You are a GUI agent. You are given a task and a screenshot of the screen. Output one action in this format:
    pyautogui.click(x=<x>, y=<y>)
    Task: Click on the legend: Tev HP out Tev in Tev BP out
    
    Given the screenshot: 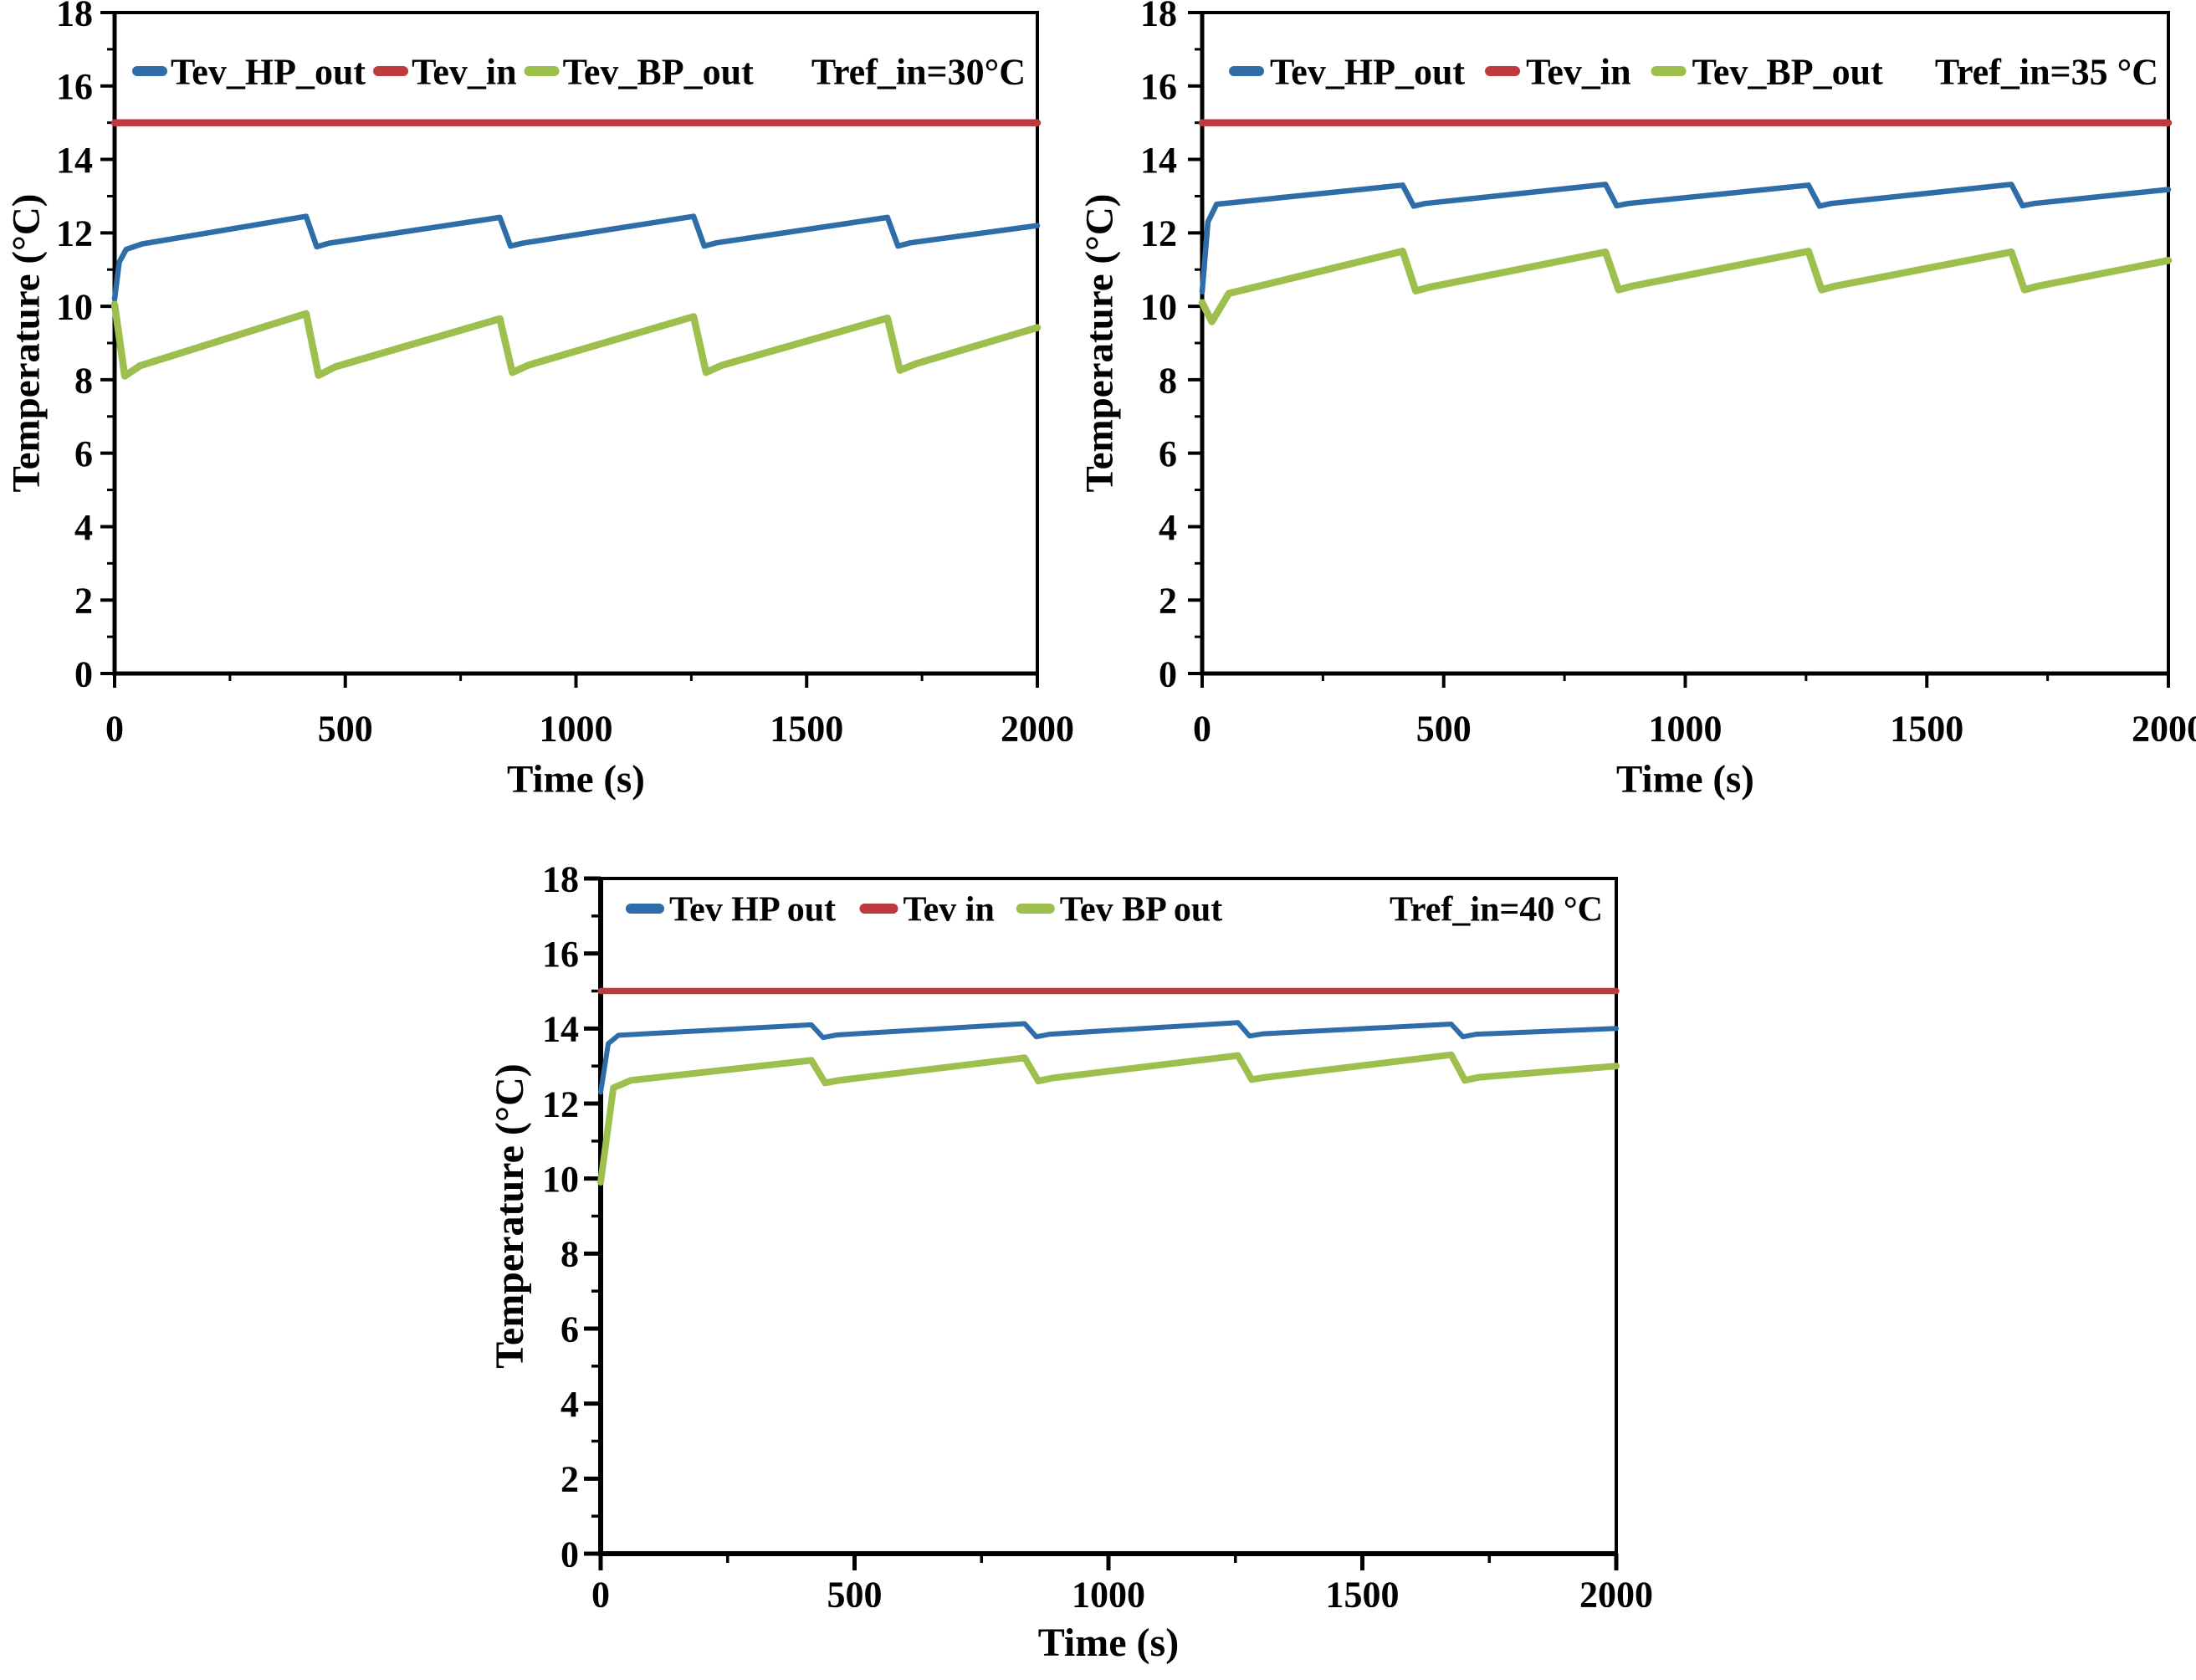 What is the action you would take?
    pyautogui.click(x=924, y=910)
    